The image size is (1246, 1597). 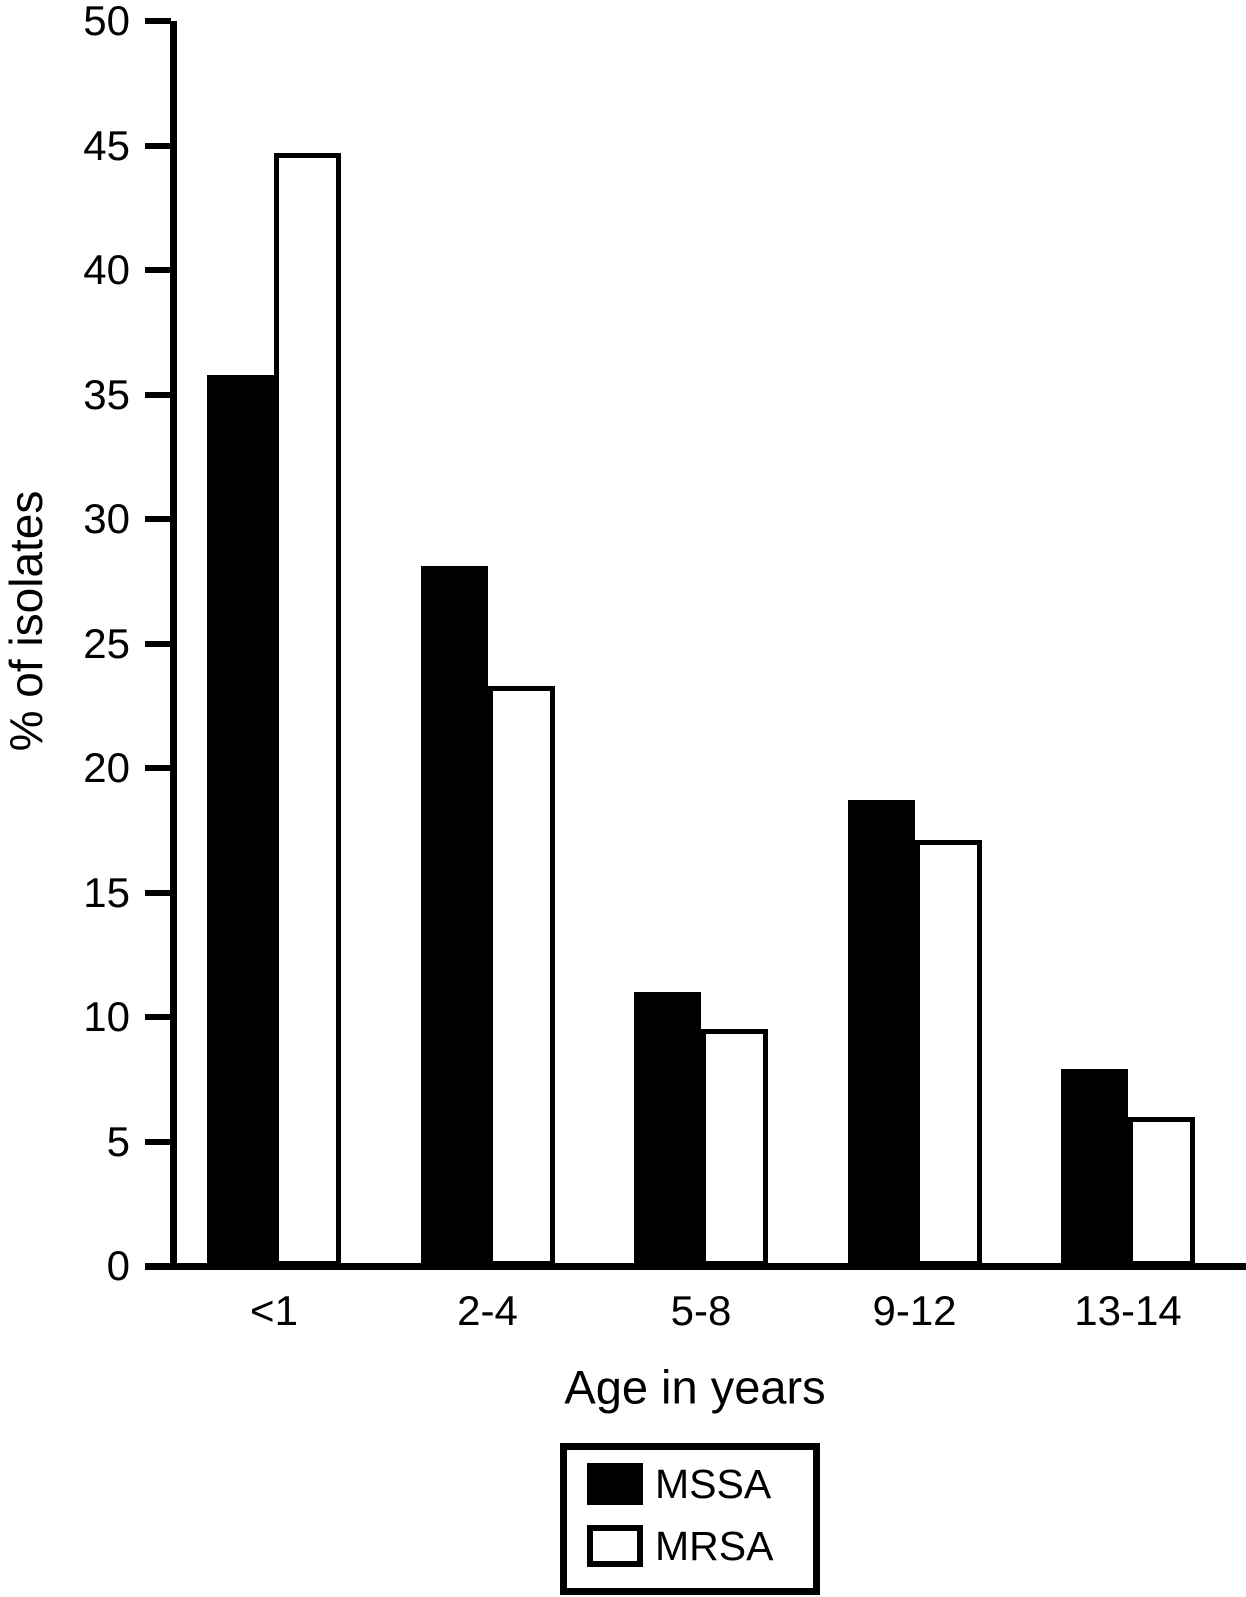 I want to click on x-category-label: 2-4, so click(x=487, y=1310).